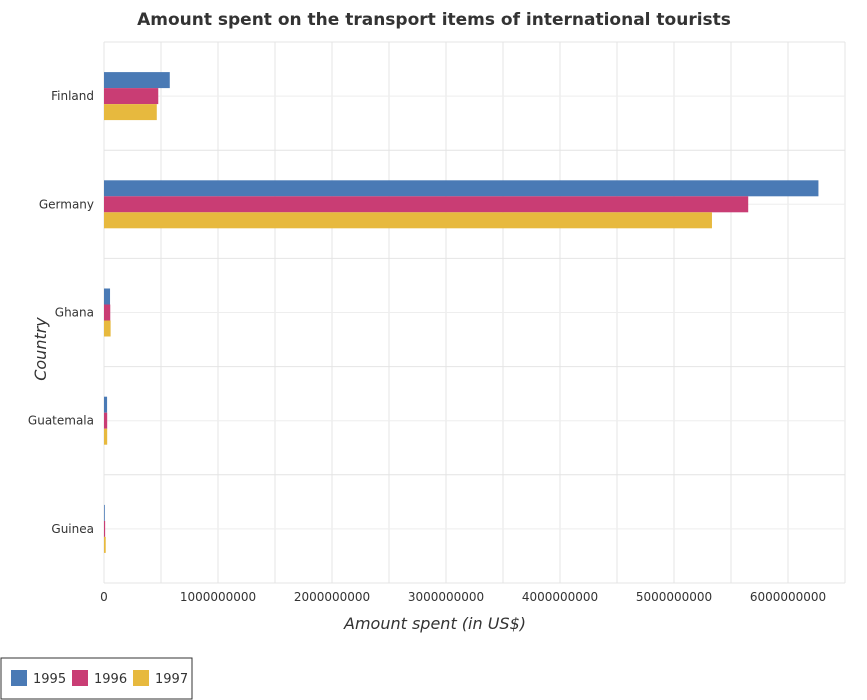 This screenshot has height=700, width=867. I want to click on bar-ghana-1995, so click(107, 296).